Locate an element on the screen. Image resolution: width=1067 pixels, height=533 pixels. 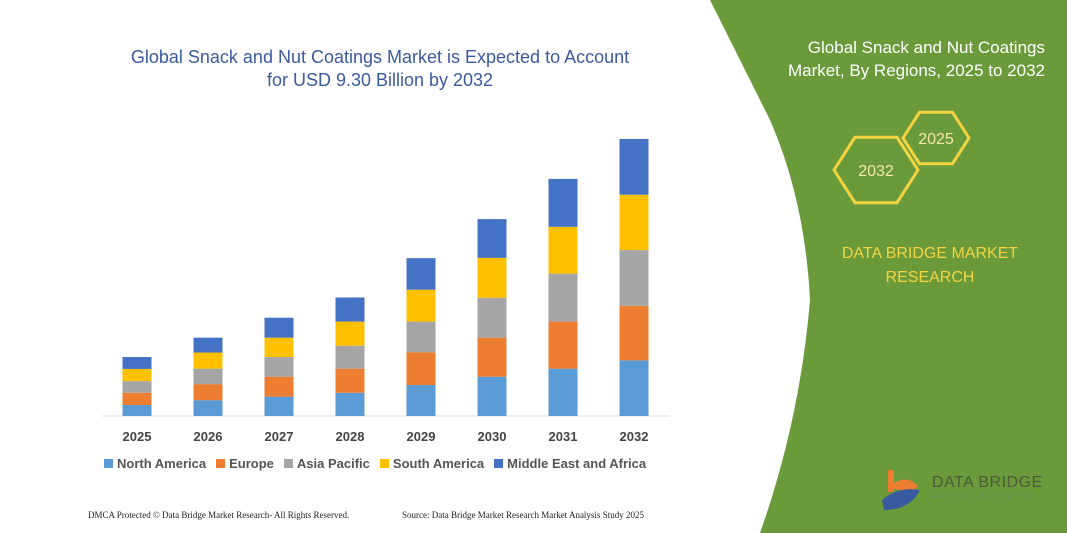
year-2025-hexagon is located at coordinates (936, 138).